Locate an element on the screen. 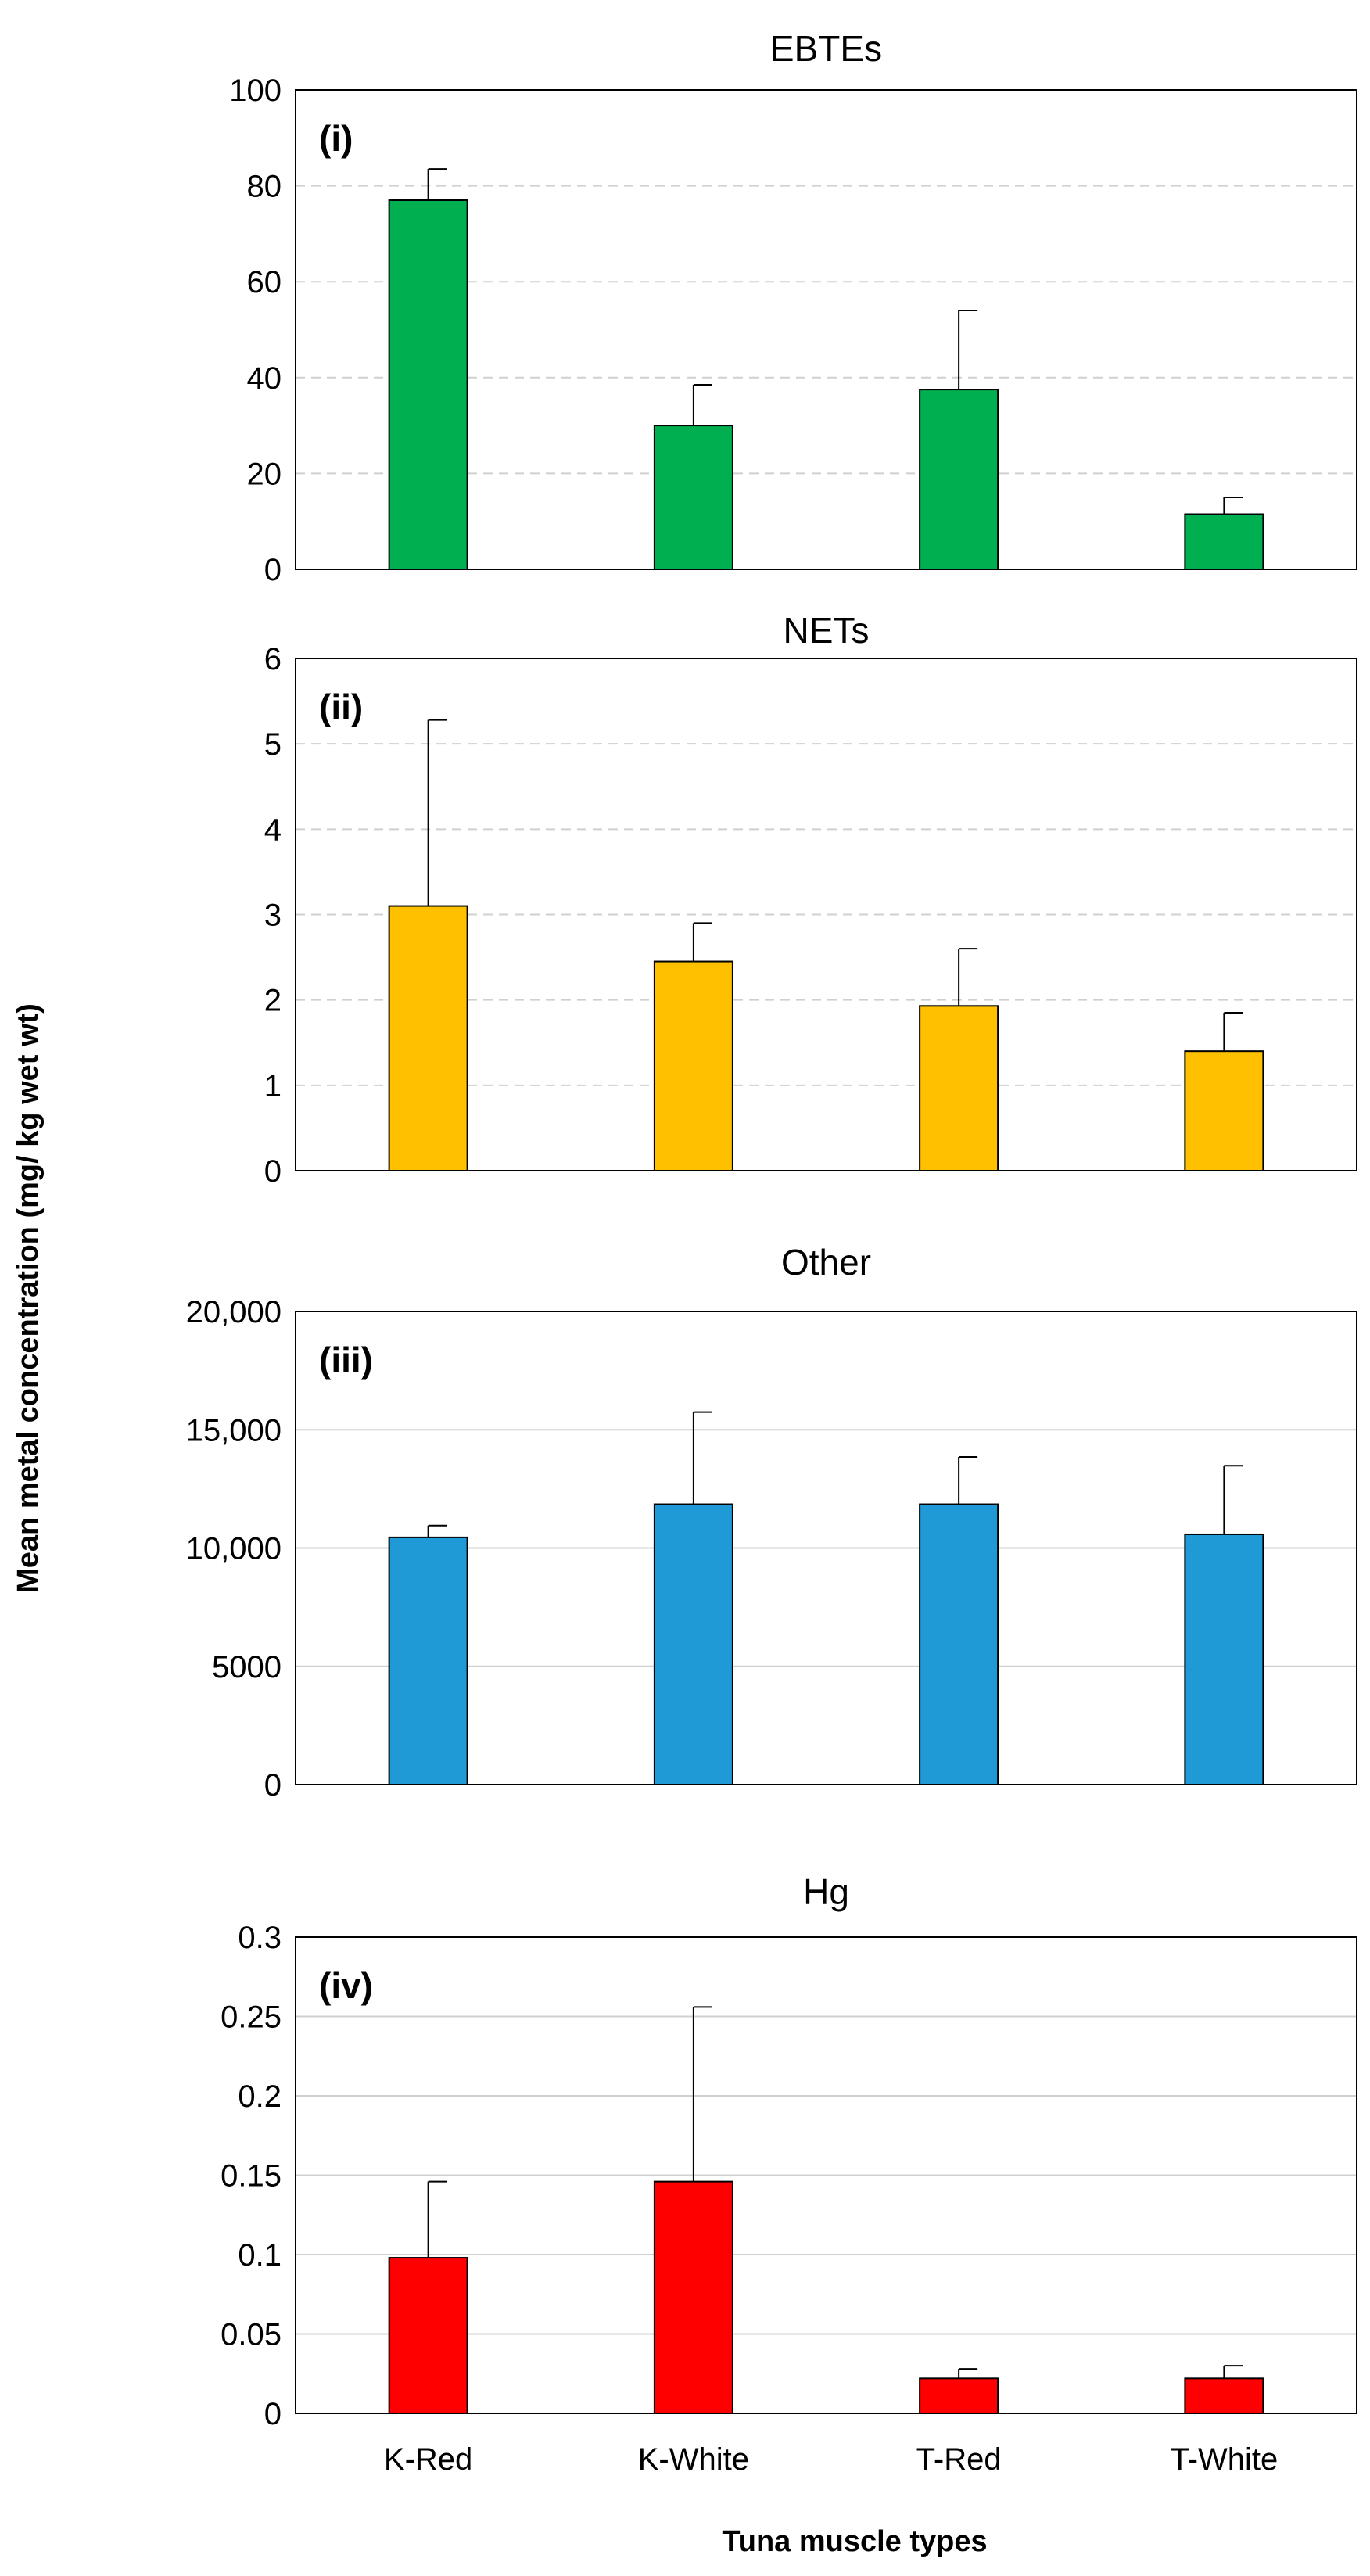 This screenshot has width=1370, height=2576. chart-title: Other is located at coordinates (826, 1262).